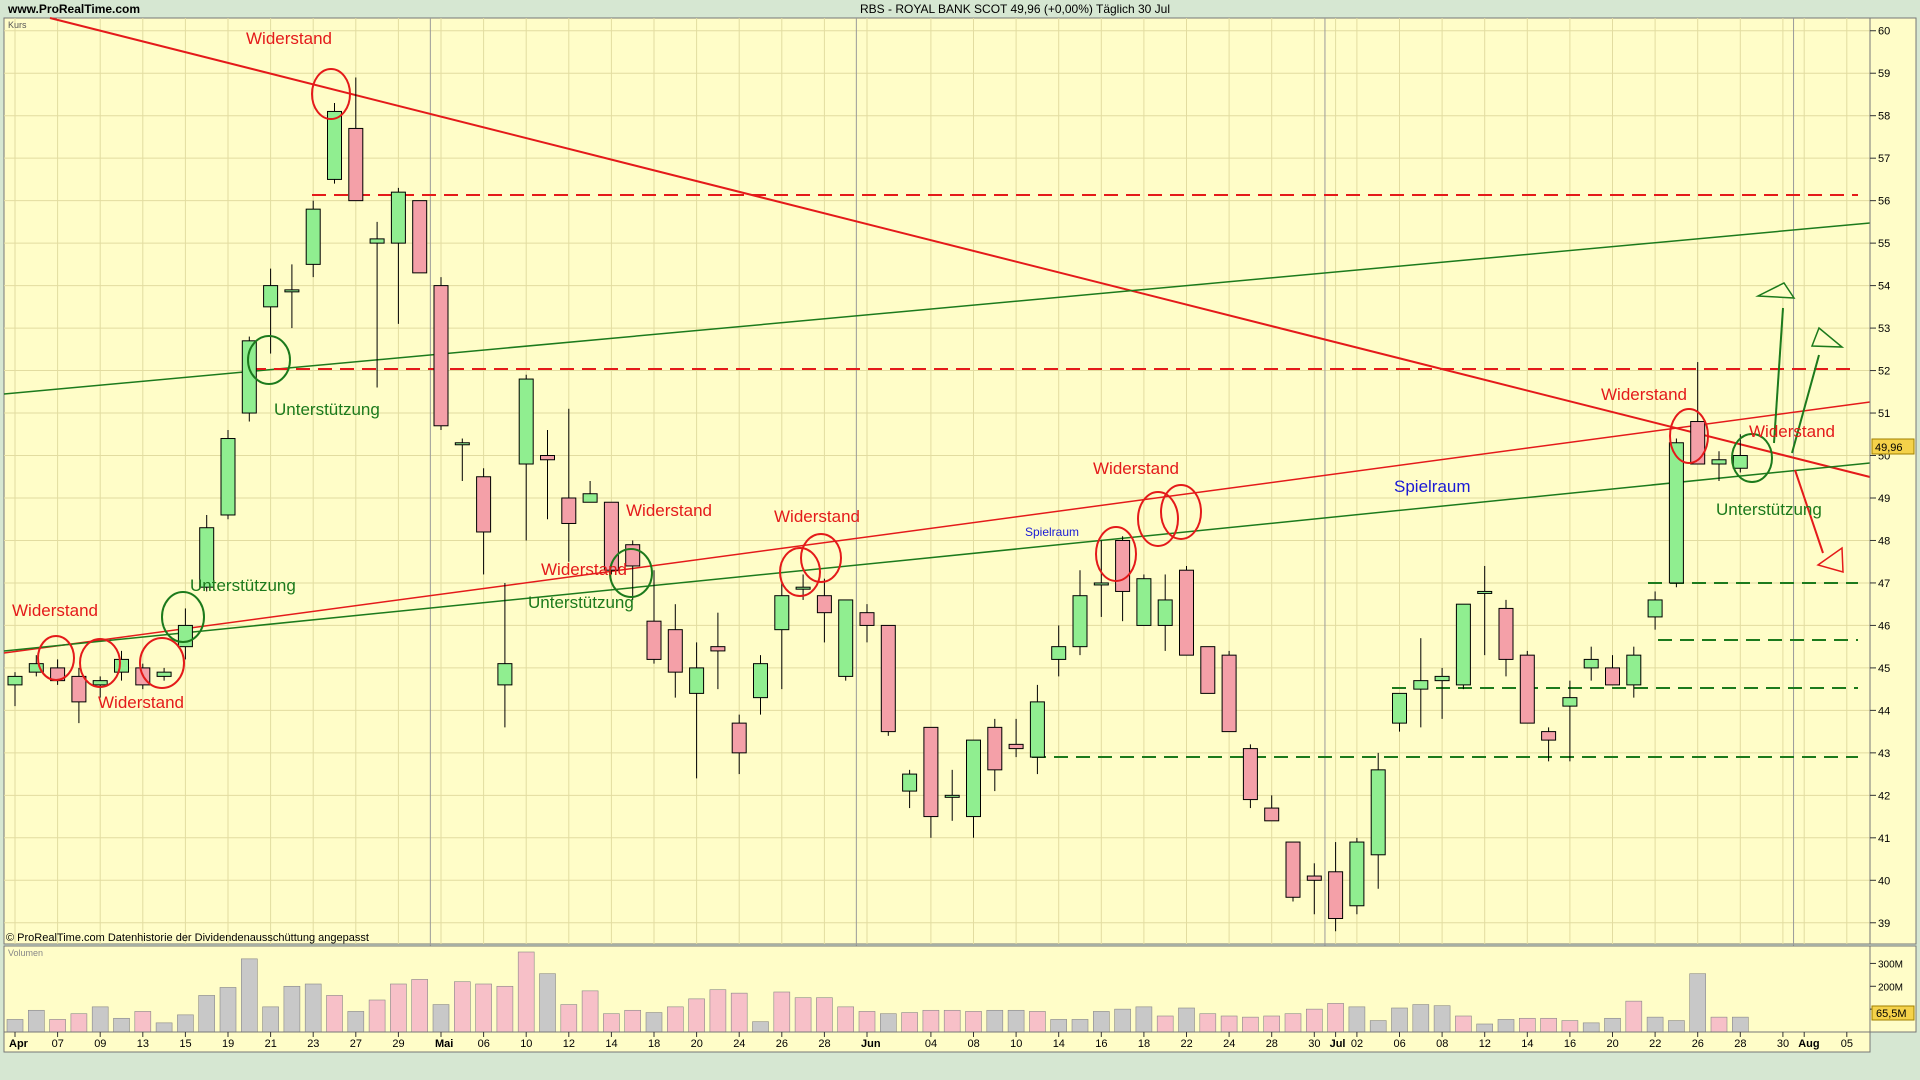 This screenshot has width=1920, height=1080. I want to click on x-tick-label: Aug, so click(1808, 1044).